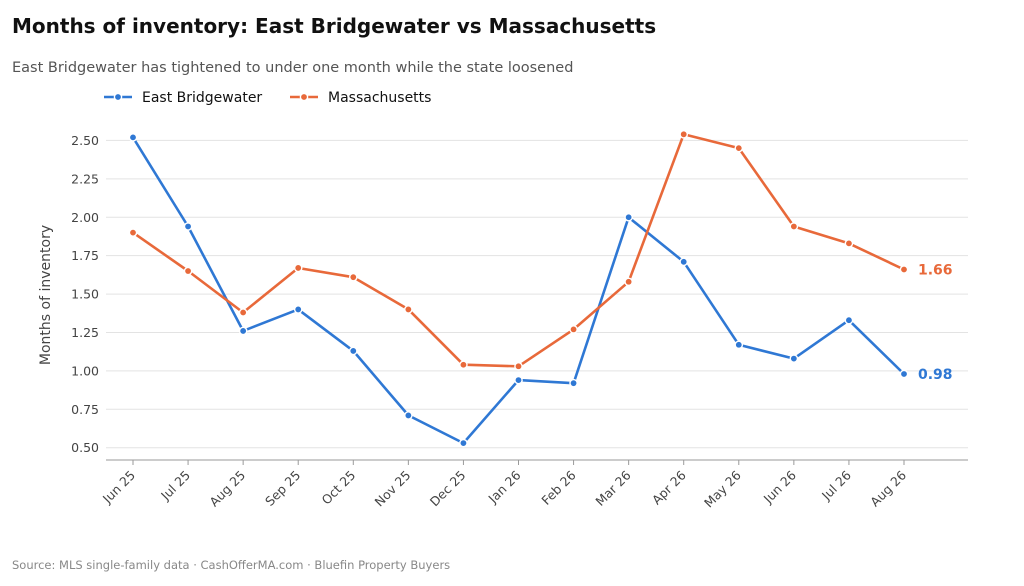  What do you see at coordinates (836, 485) in the screenshot?
I see `x-tick-label: Jul 26` at bounding box center [836, 485].